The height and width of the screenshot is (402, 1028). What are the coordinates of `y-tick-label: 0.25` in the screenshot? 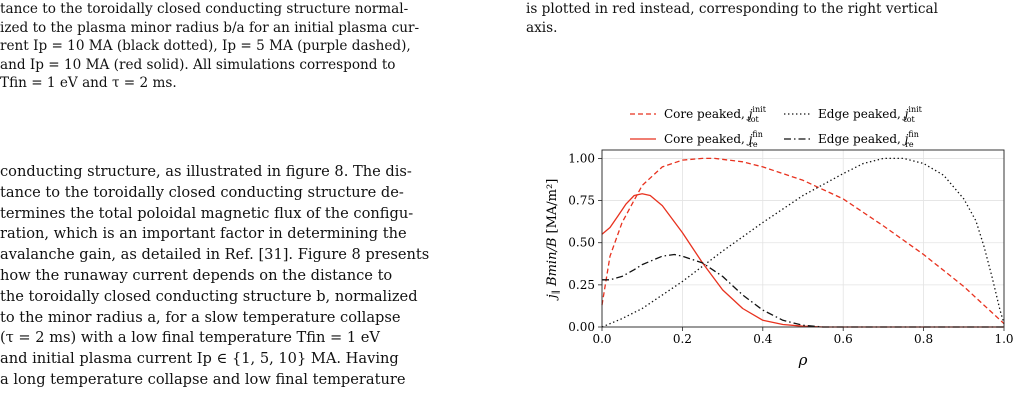 It's located at (581, 285).